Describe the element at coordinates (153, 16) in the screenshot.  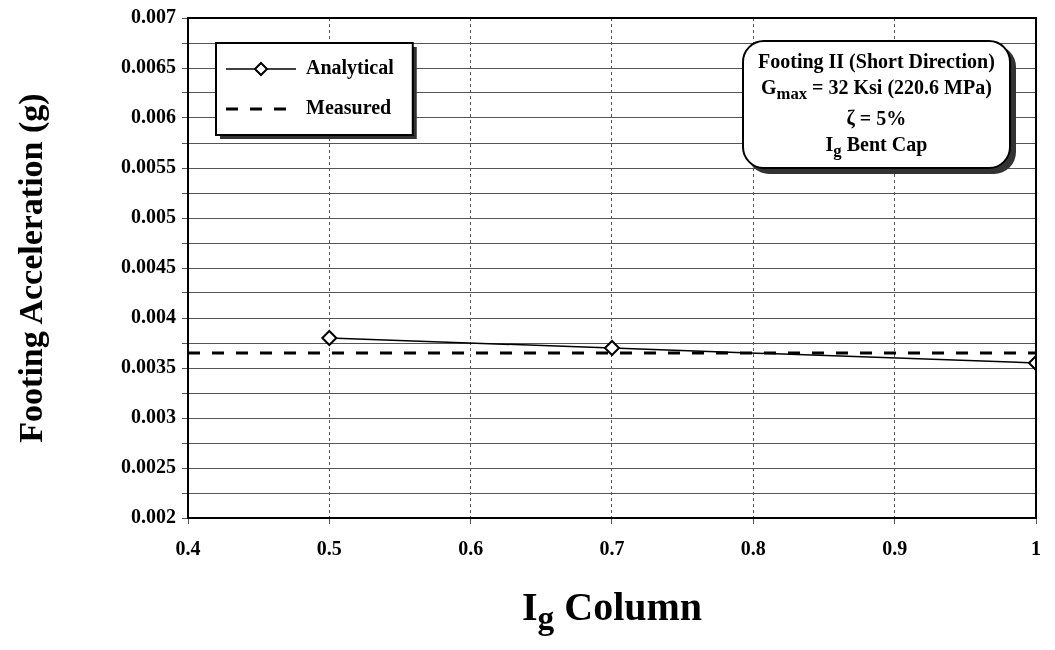
I see `y-tick-label: 0.007` at that location.